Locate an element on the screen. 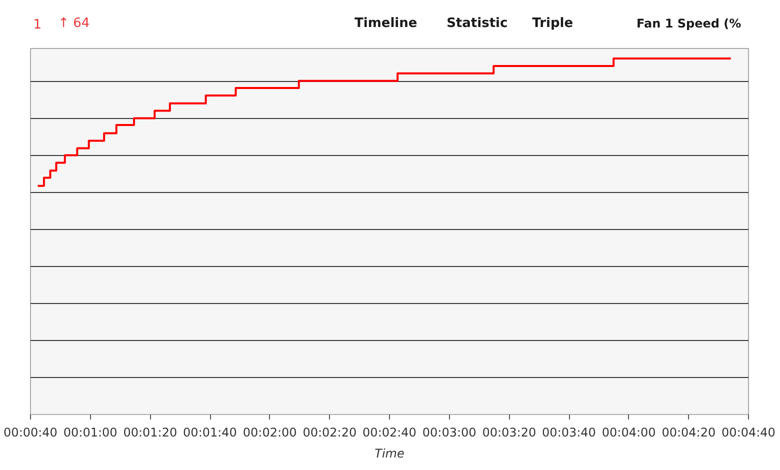 The height and width of the screenshot is (470, 780). x-tick-label: 00:02:20 is located at coordinates (329, 433).